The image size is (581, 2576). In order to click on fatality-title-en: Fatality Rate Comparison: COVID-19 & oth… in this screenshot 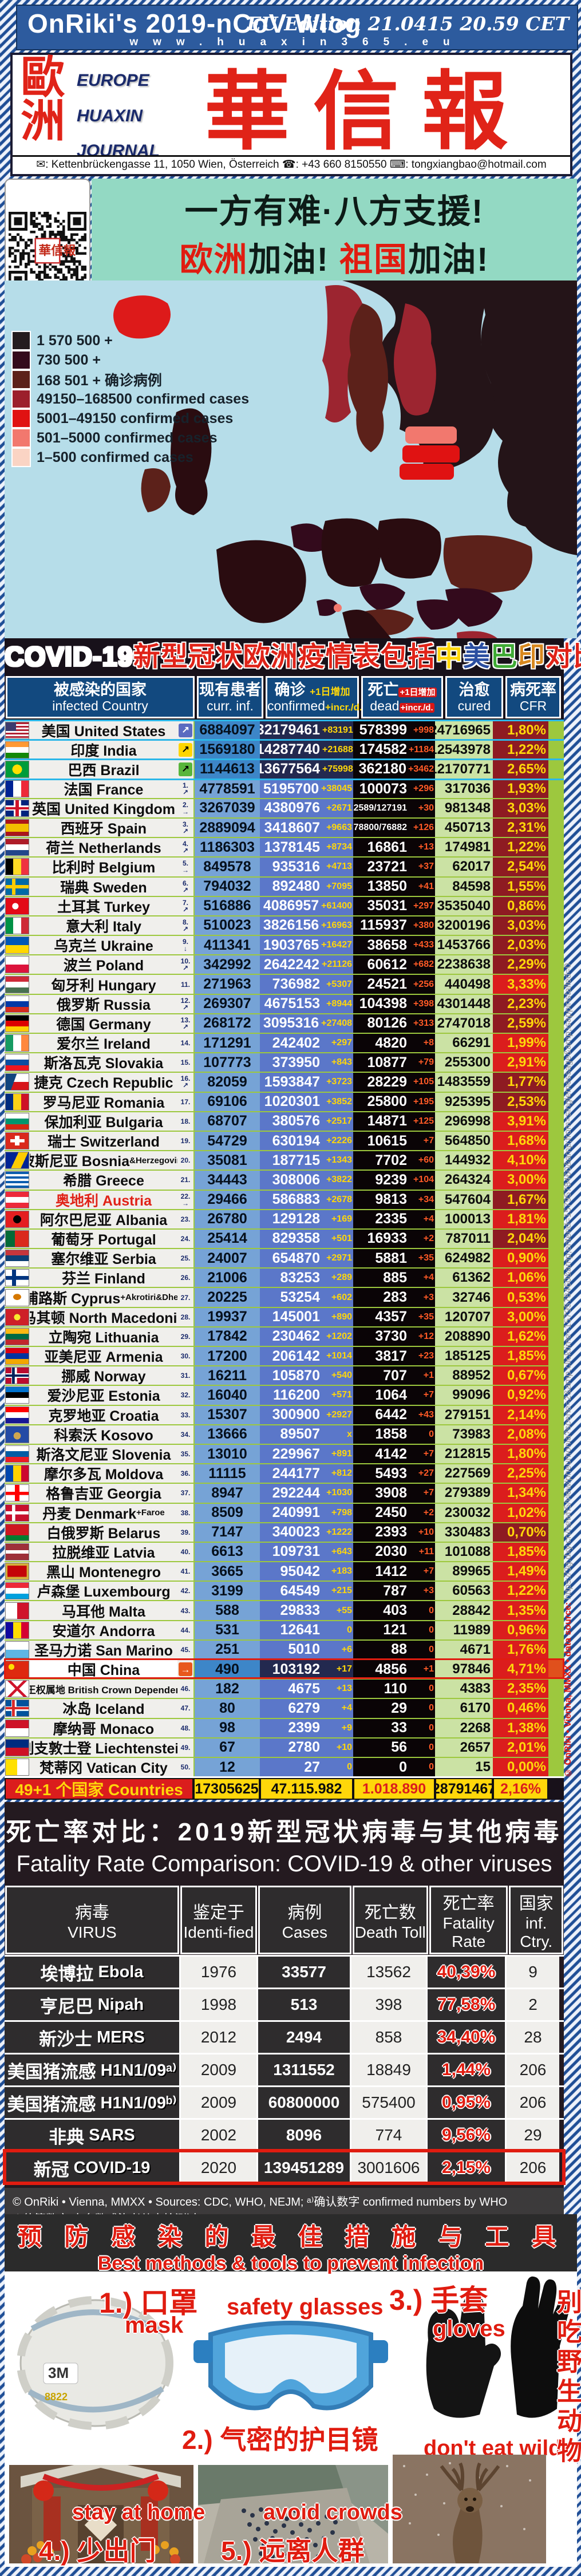, I will do `click(284, 1863)`.